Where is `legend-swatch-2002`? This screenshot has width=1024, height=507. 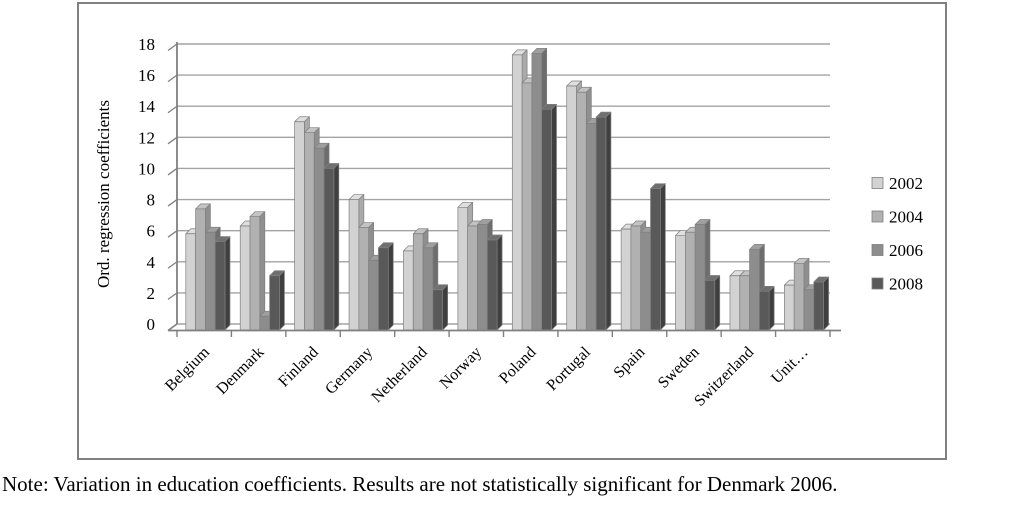 legend-swatch-2002 is located at coordinates (877, 183).